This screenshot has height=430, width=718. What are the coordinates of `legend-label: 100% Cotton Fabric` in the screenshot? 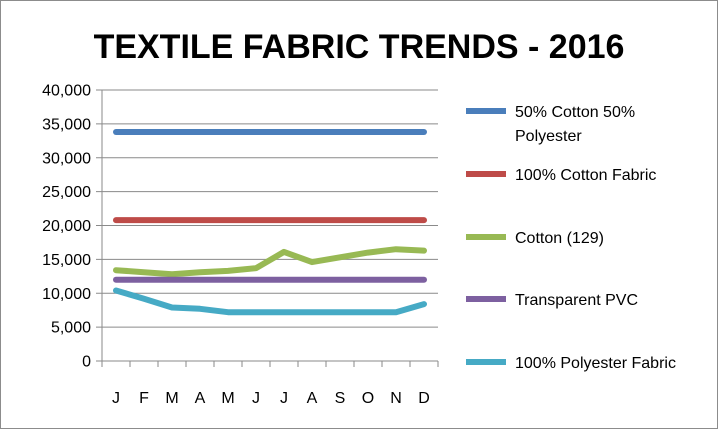 It's located at (585, 175).